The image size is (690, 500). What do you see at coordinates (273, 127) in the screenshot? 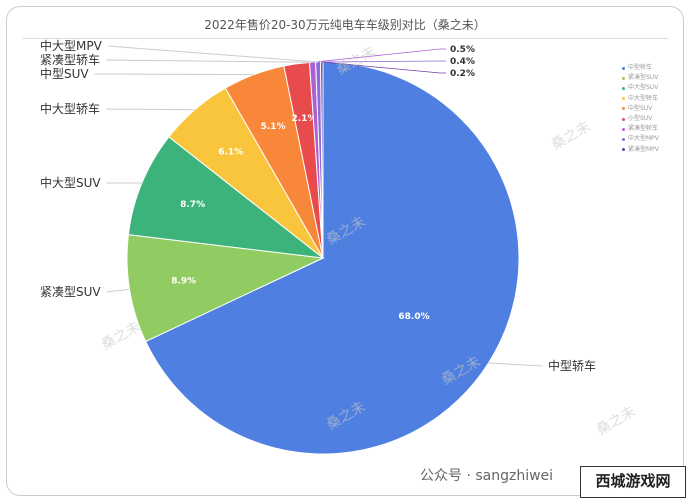
I see `data-label-4: 5.1%` at bounding box center [273, 127].